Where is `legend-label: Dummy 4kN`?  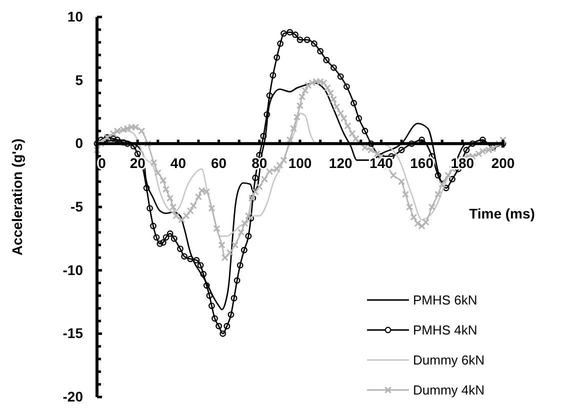
legend-label: Dummy 4kN is located at coordinates (449, 390).